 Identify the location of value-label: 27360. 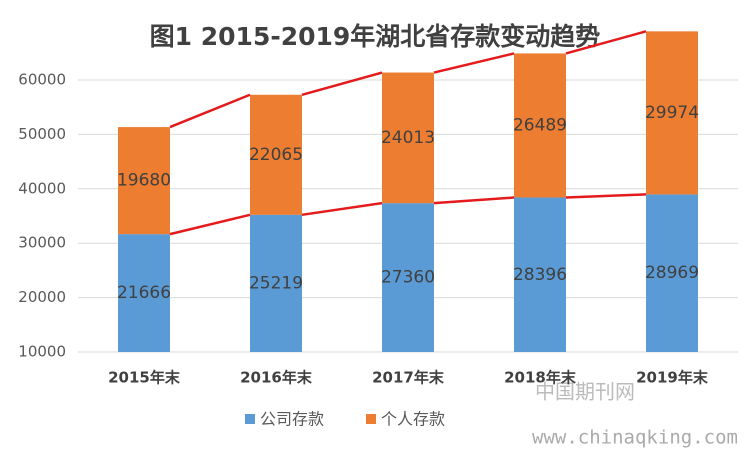
(408, 278).